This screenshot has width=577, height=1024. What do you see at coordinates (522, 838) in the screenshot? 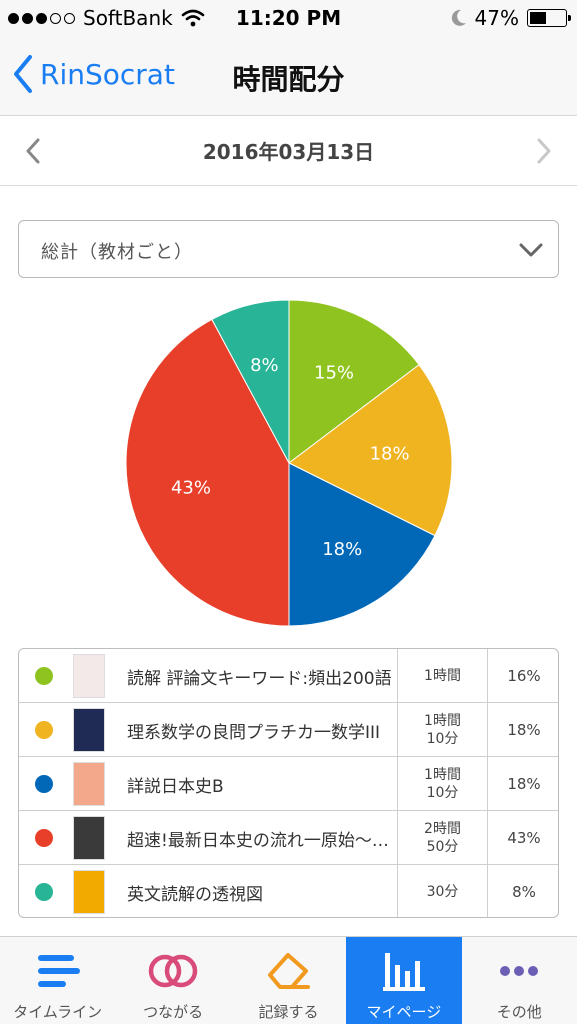
I see `time-percent: 43%` at bounding box center [522, 838].